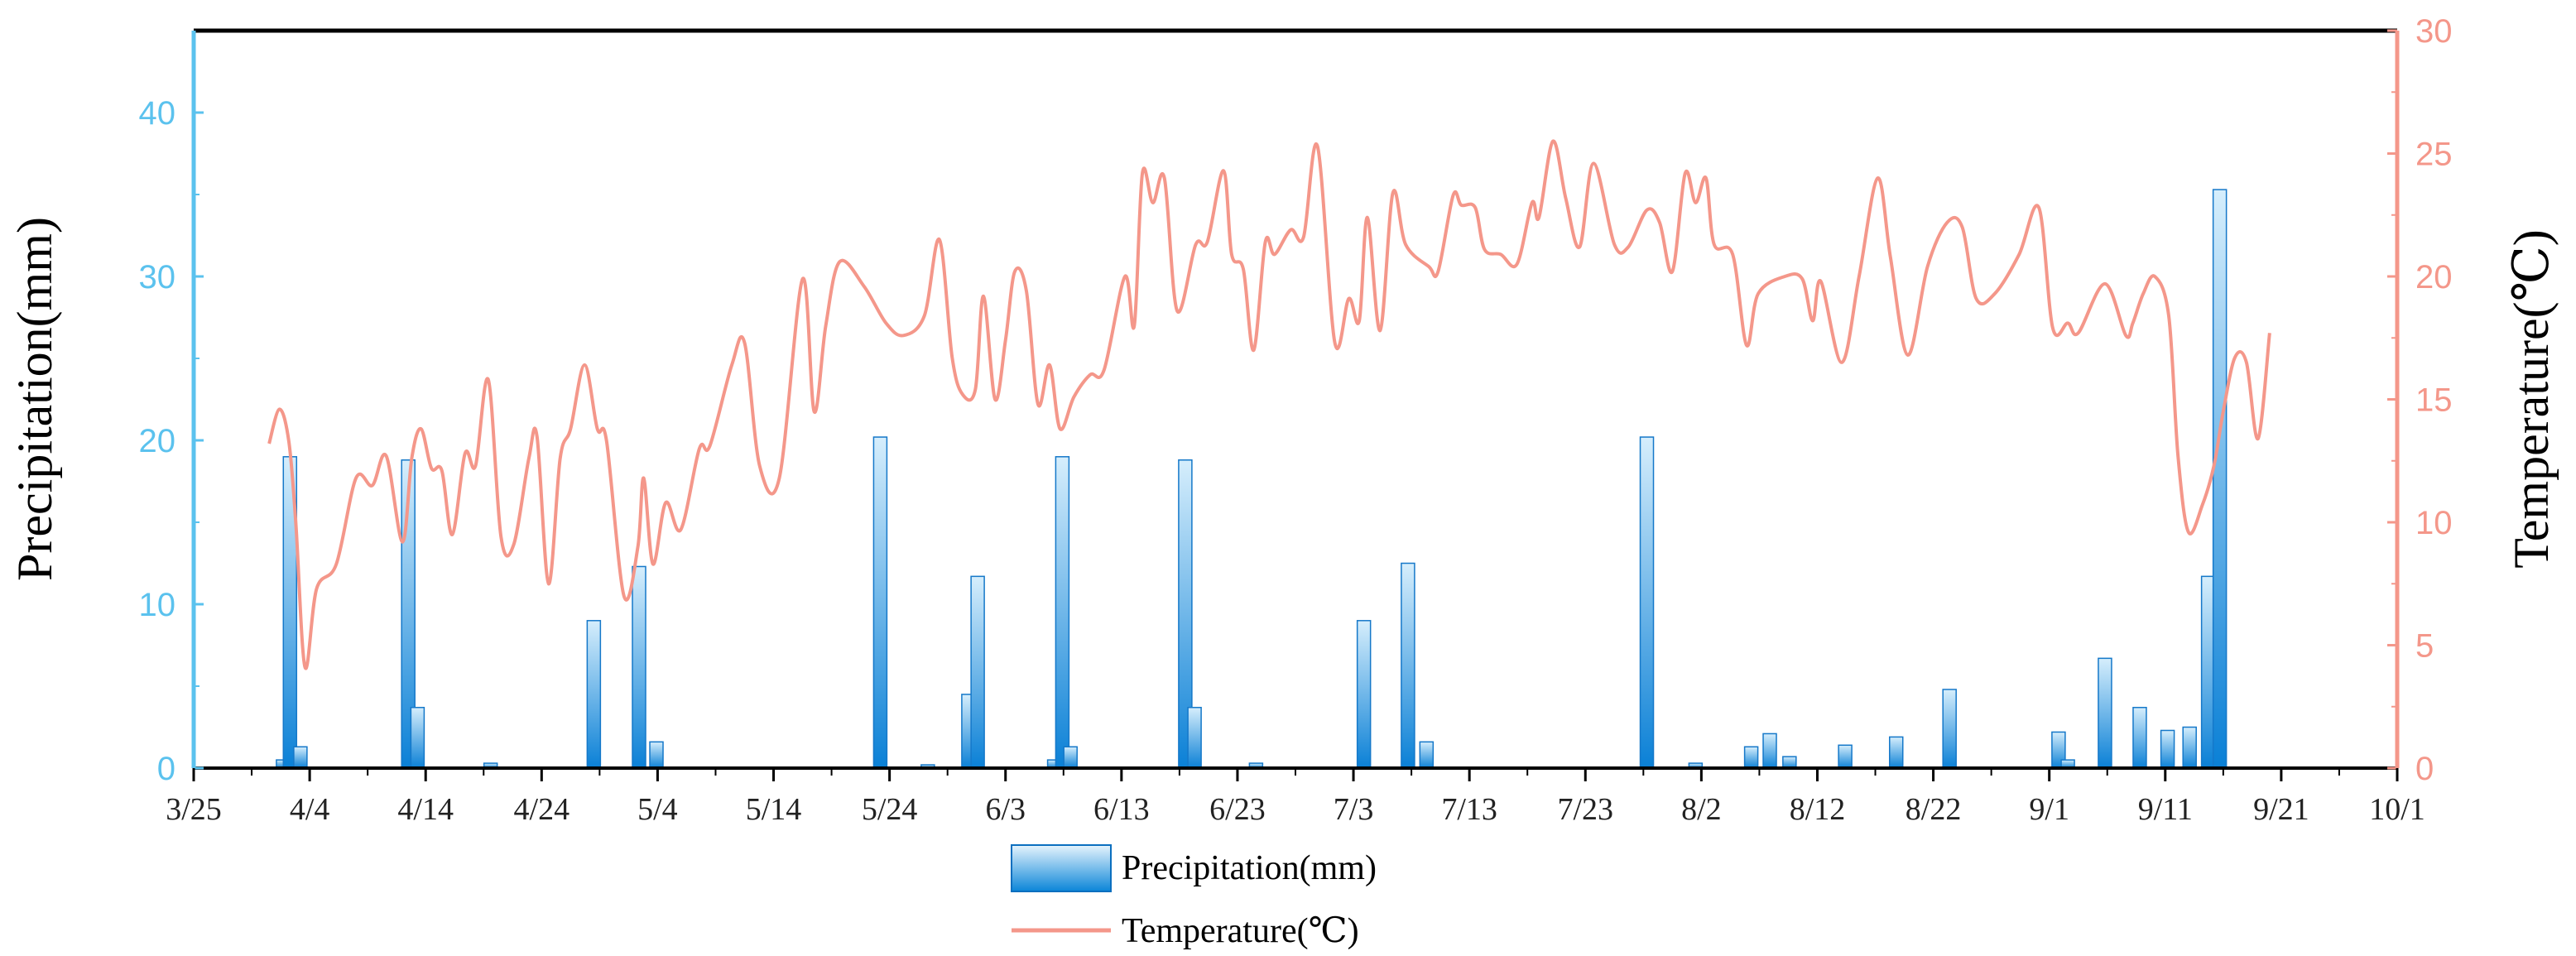 The image size is (2576, 956). I want to click on x-tick-label-5/14: 5/14, so click(774, 809).